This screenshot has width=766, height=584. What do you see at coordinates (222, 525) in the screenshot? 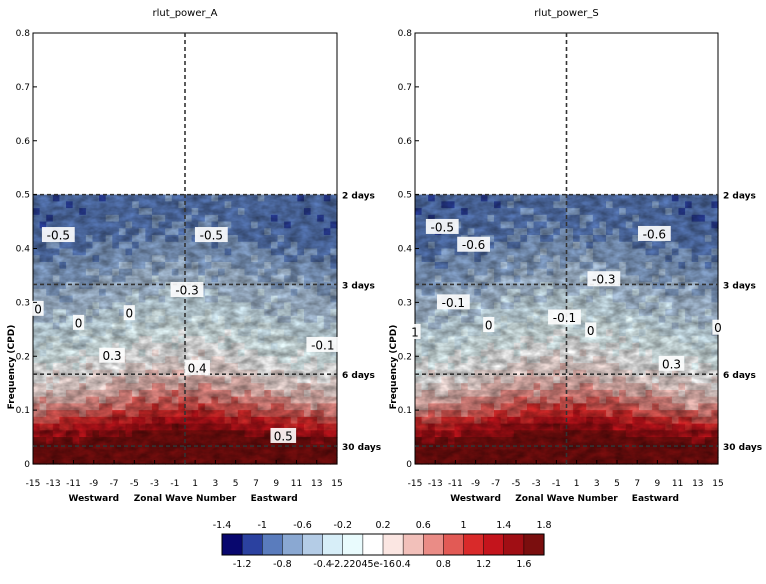
I see `colorbar-label-top: -1.4` at bounding box center [222, 525].